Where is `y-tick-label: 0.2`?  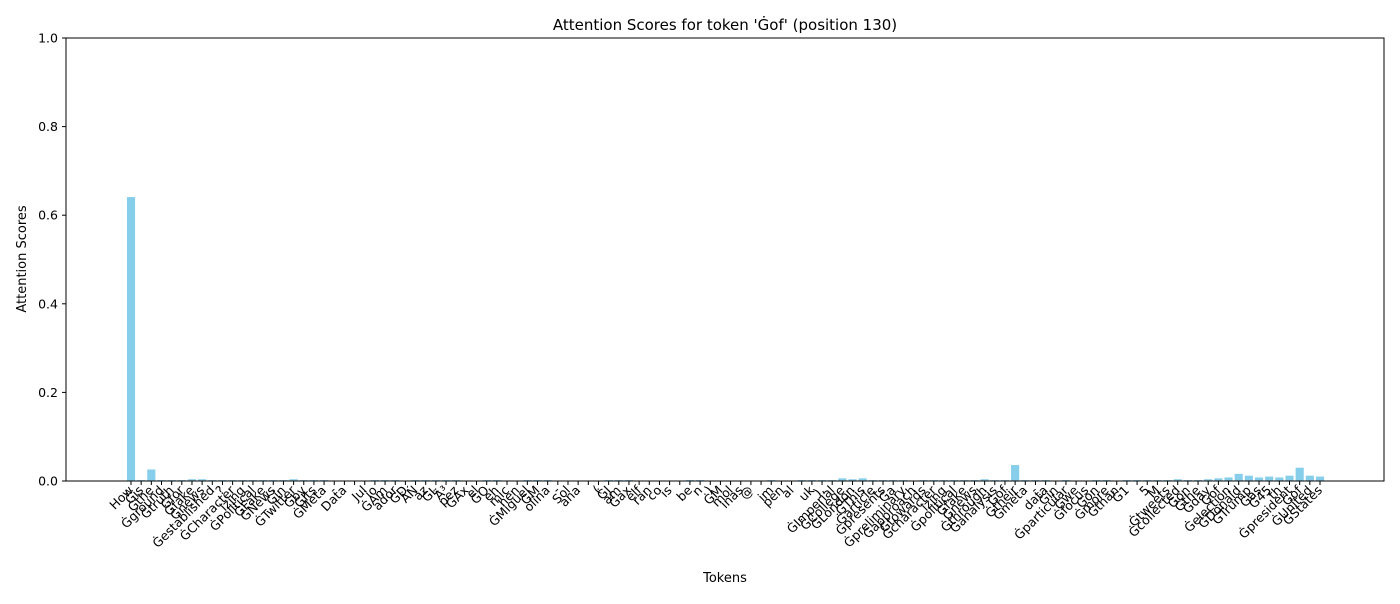 y-tick-label: 0.2 is located at coordinates (48, 392).